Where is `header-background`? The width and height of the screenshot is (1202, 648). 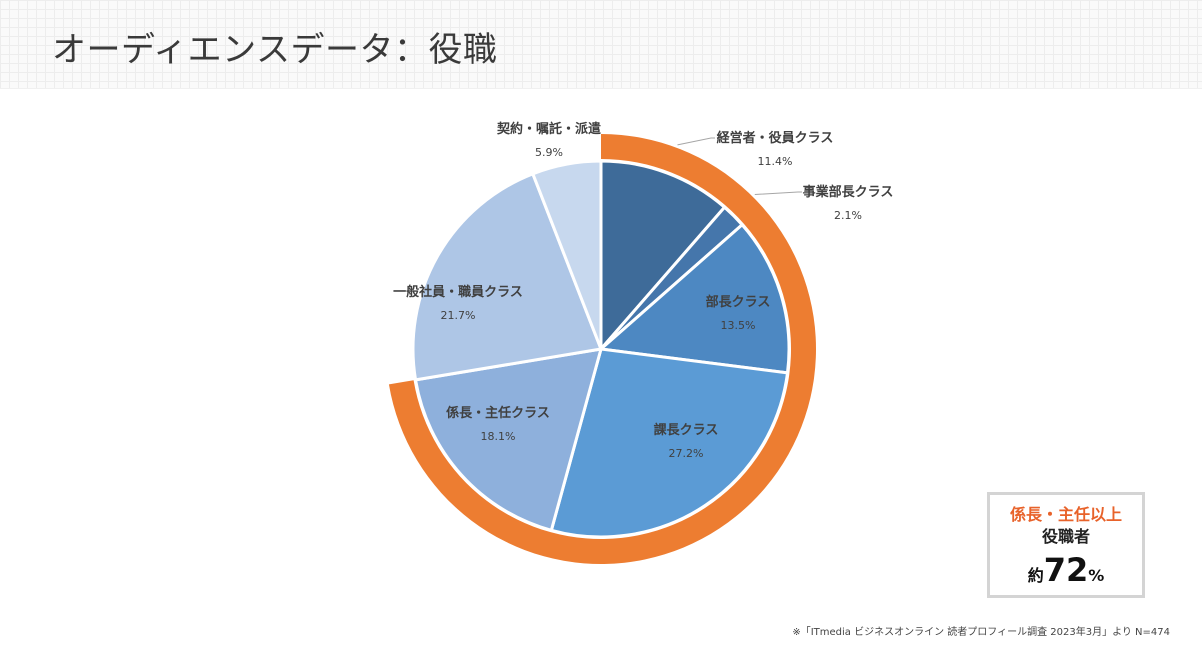
header-background is located at coordinates (601, 44).